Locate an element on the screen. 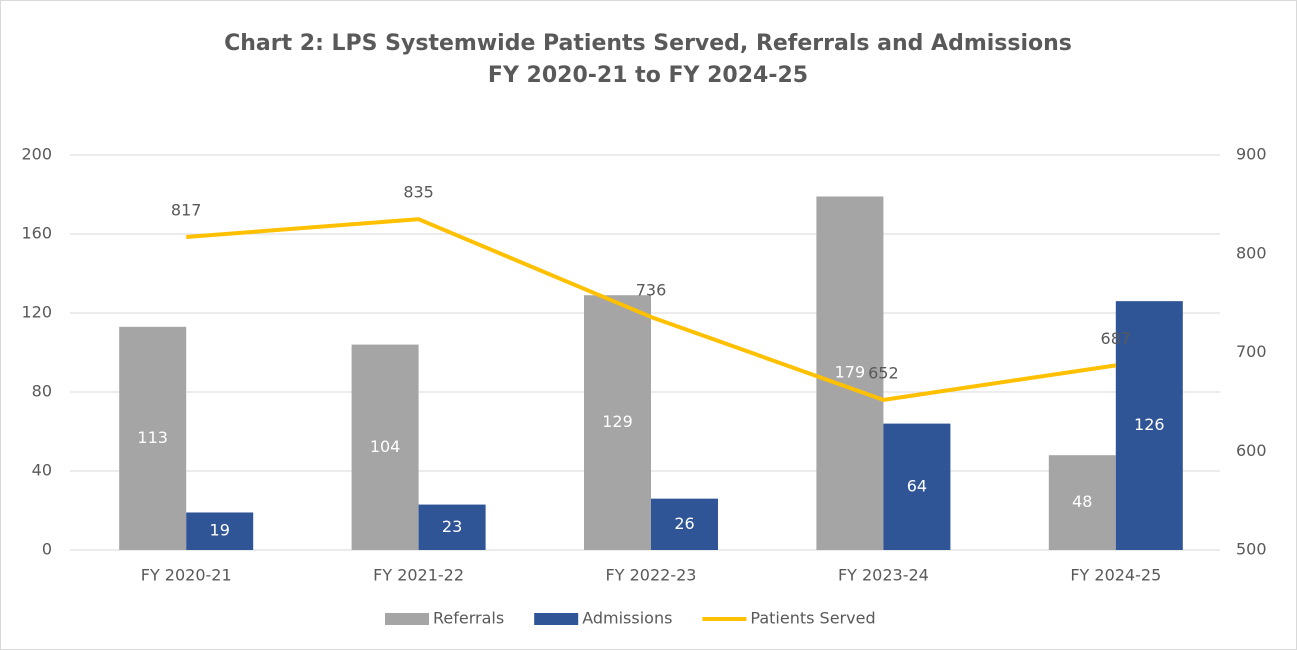  legend-label: Referrals is located at coordinates (468, 618).